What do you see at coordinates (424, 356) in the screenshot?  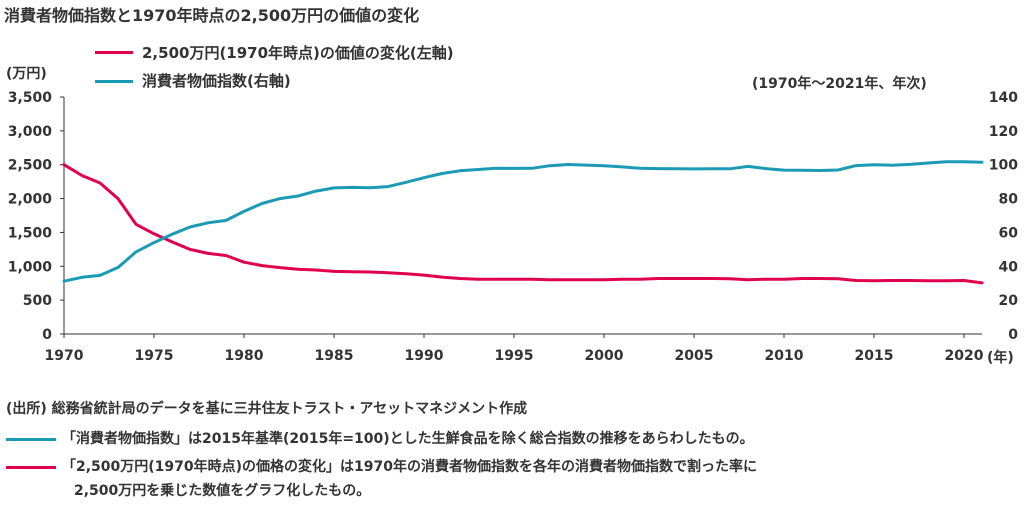 I see `x-tick-label: 1990` at bounding box center [424, 356].